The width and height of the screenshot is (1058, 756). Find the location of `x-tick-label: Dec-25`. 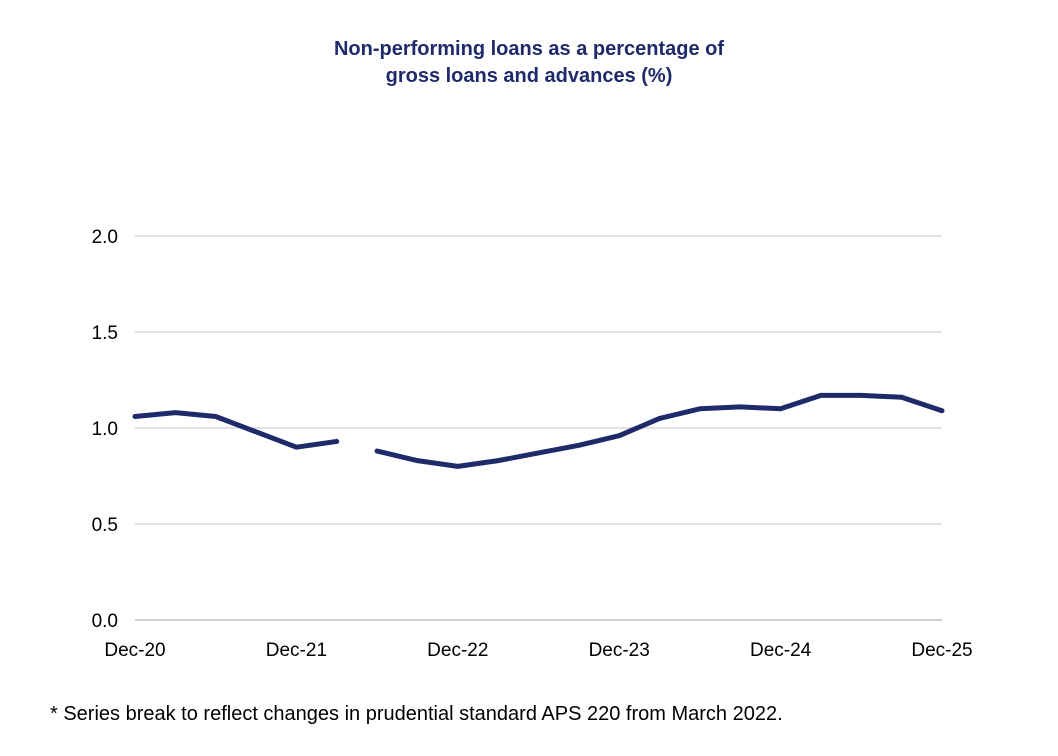

x-tick-label: Dec-25 is located at coordinates (941, 650).